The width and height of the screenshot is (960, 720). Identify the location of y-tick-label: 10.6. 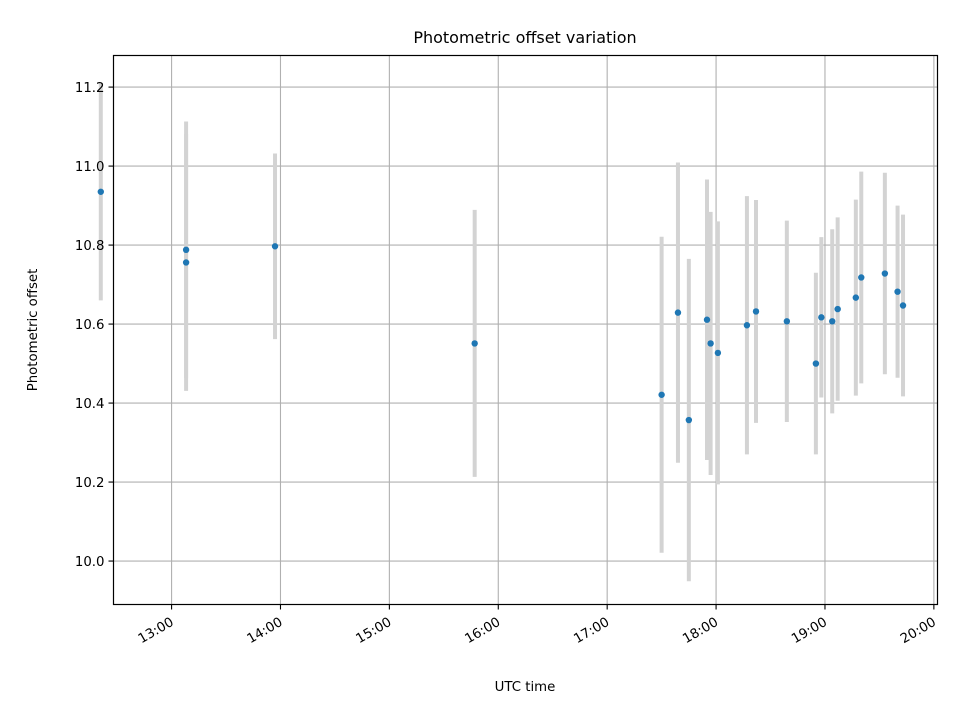
(90, 325).